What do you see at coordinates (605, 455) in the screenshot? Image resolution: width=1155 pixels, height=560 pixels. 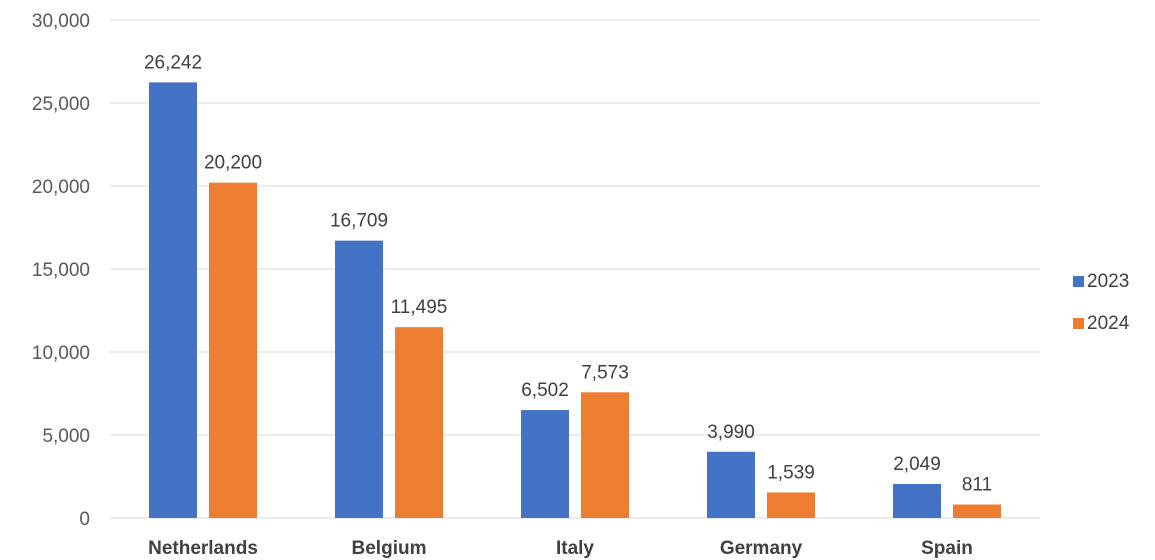 I see `bar-2024-italy` at bounding box center [605, 455].